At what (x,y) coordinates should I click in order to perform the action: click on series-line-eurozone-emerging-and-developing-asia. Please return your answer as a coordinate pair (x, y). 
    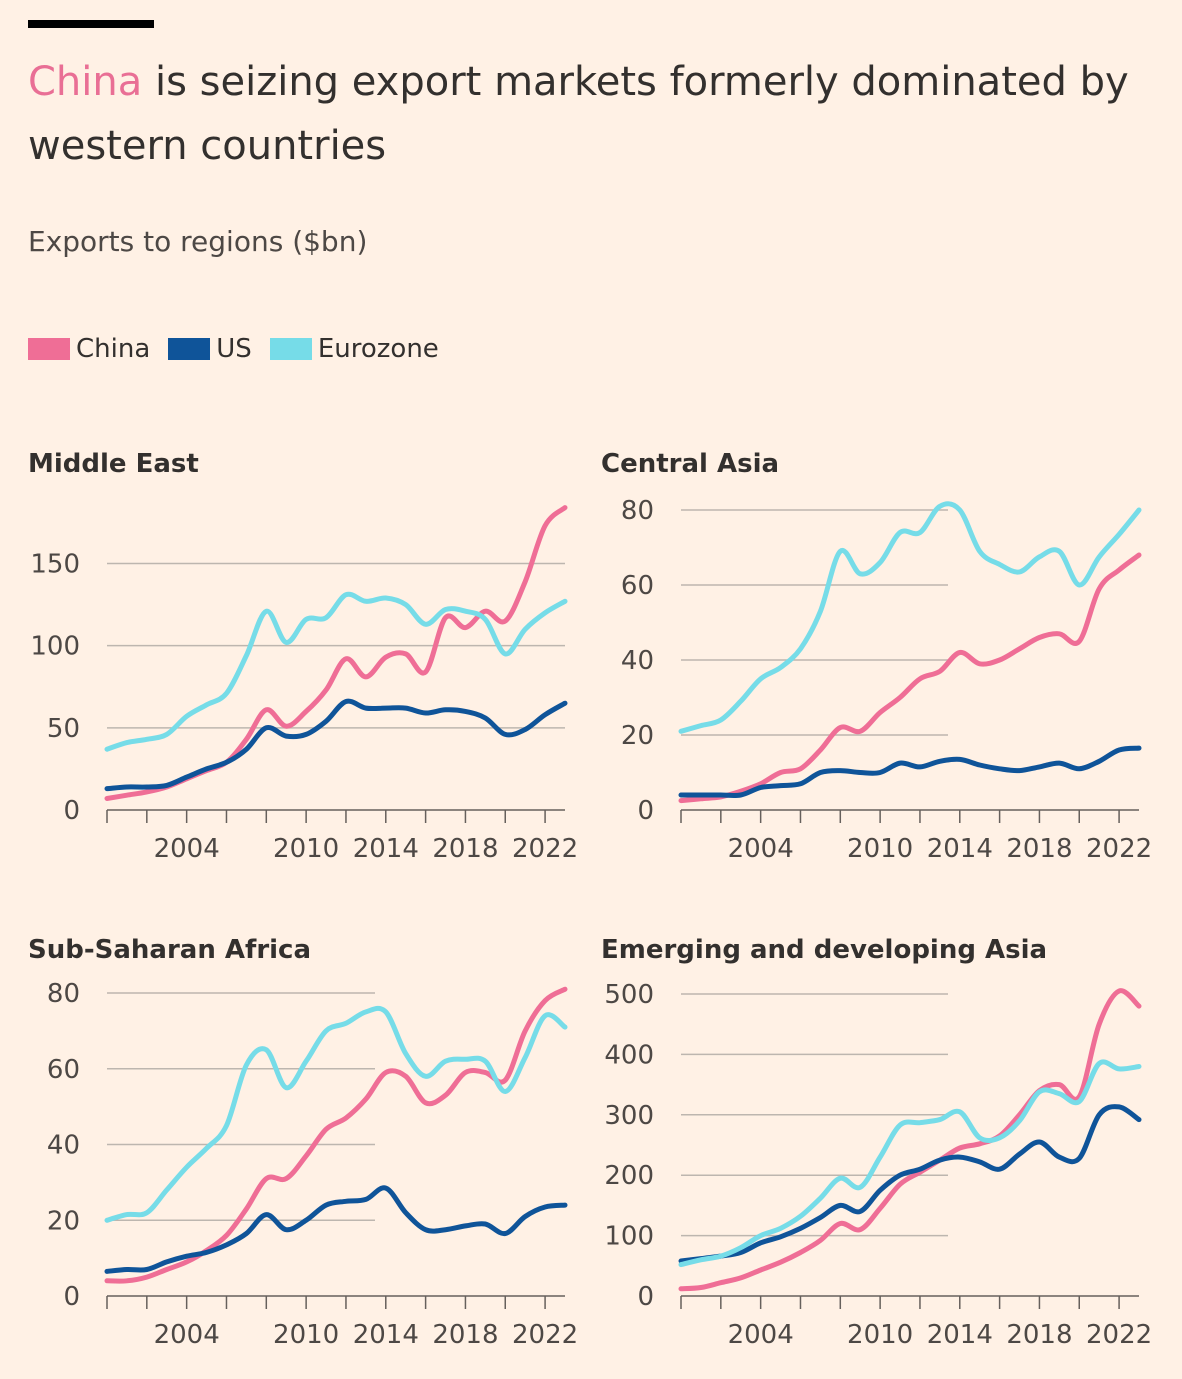
    Looking at the image, I should click on (910, 1163).